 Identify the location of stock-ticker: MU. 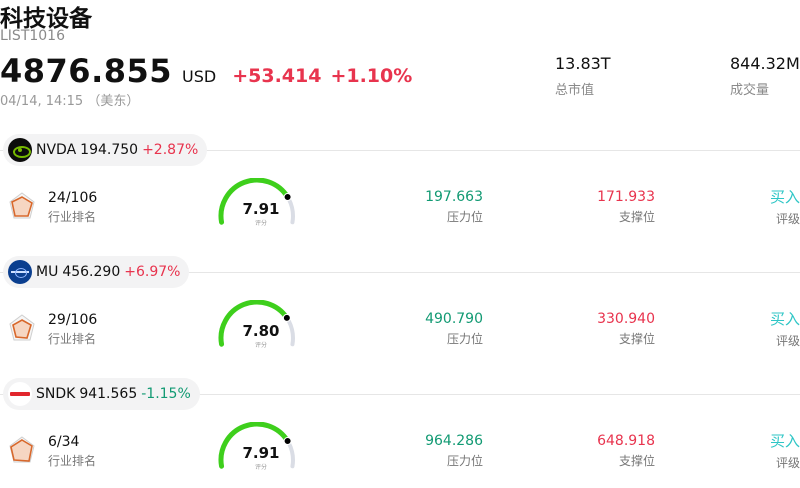
(47, 272).